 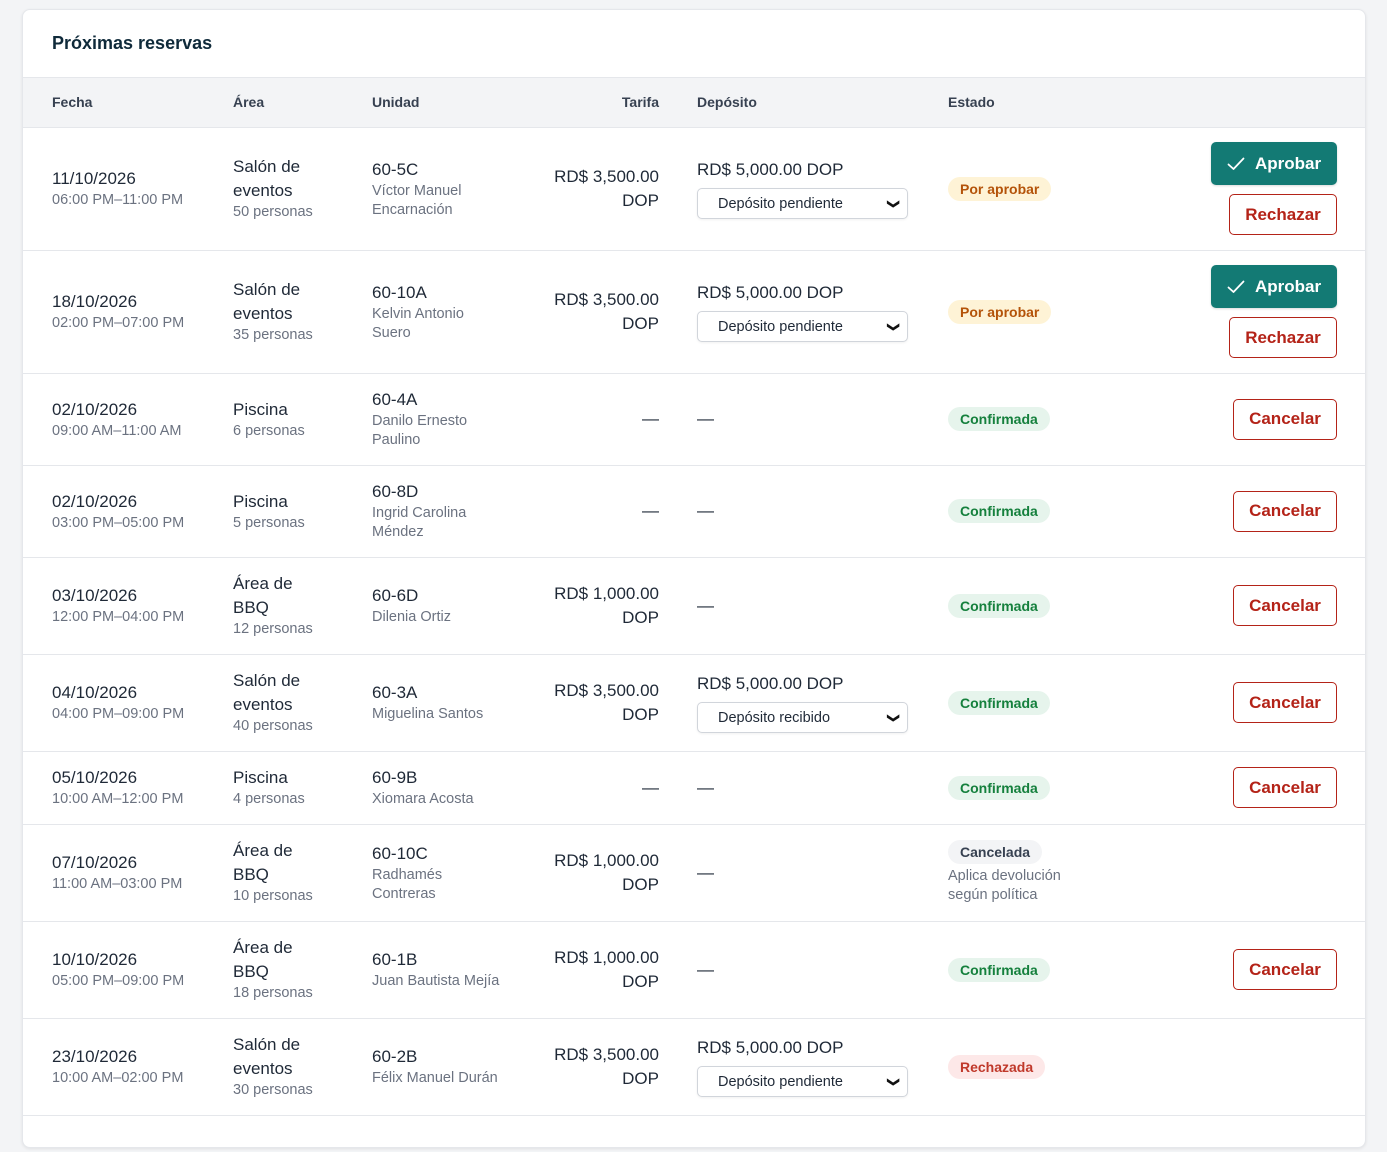 What do you see at coordinates (118, 981) in the screenshot?
I see `reservation-time: 05:00 PM–09:00 PM` at bounding box center [118, 981].